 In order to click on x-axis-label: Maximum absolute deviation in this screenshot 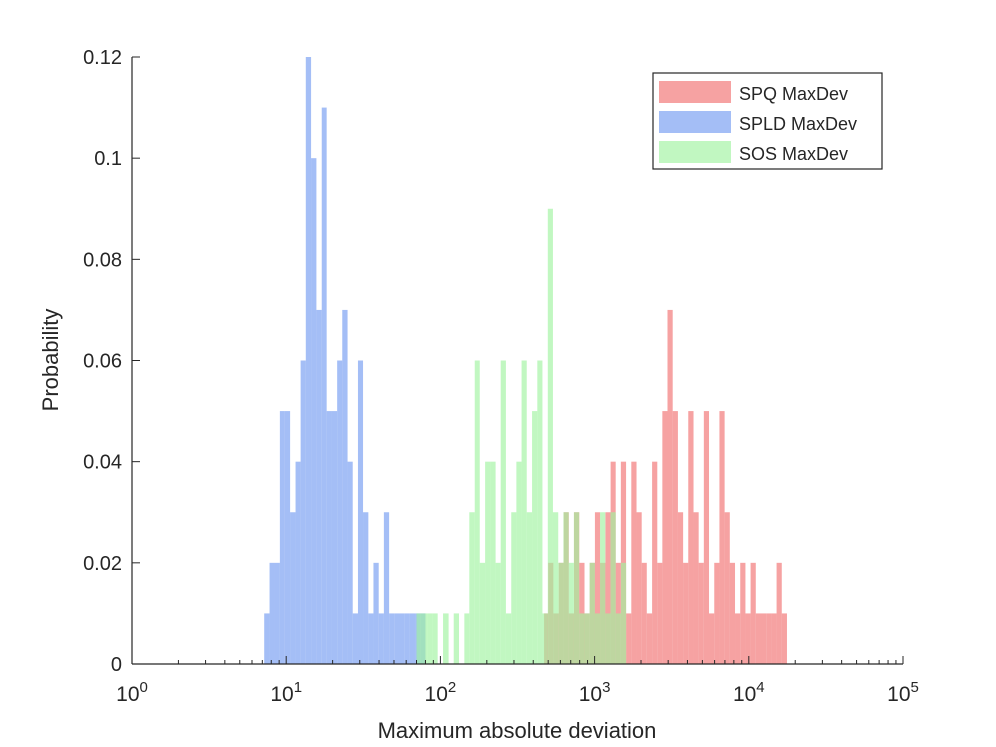, I will do `click(517, 730)`.